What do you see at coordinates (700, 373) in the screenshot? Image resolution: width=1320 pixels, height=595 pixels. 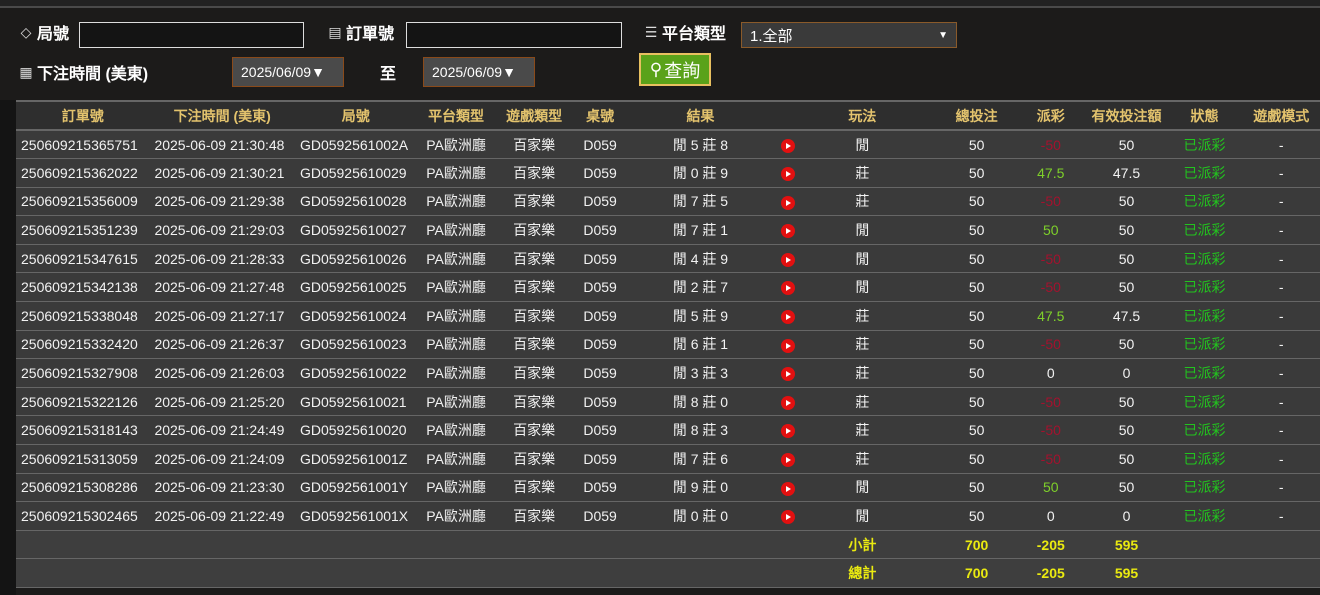 I see `result-cell: 閒 3 莊 3` at bounding box center [700, 373].